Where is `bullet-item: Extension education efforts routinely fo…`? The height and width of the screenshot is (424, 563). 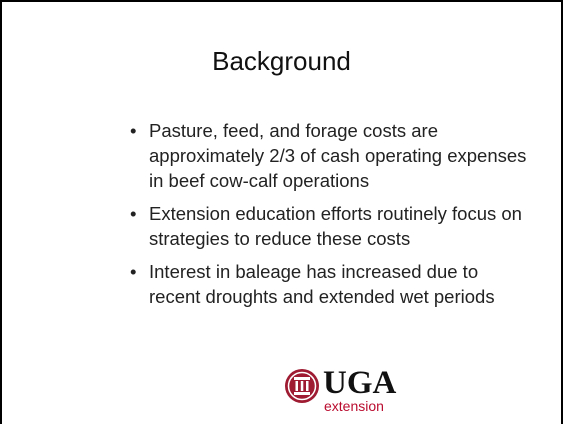 bullet-item: Extension education efforts routinely fo… is located at coordinates (330, 226).